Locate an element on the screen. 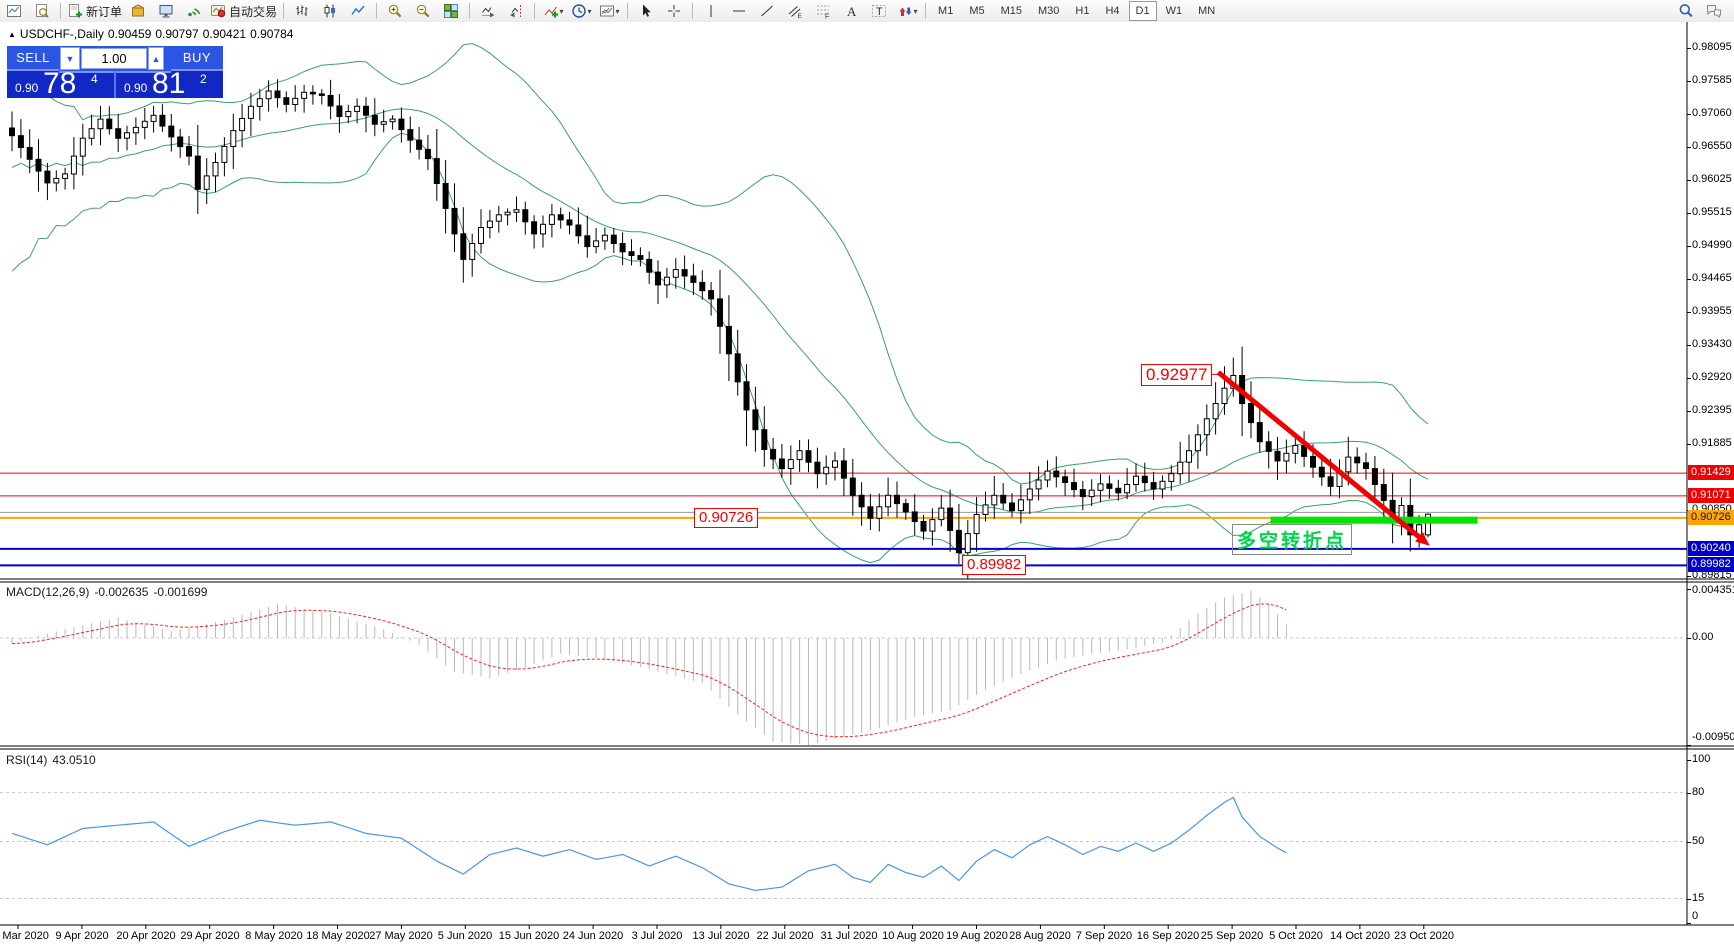 The height and width of the screenshot is (946, 1734). timeframe-h4-button: H4 is located at coordinates (1112, 11).